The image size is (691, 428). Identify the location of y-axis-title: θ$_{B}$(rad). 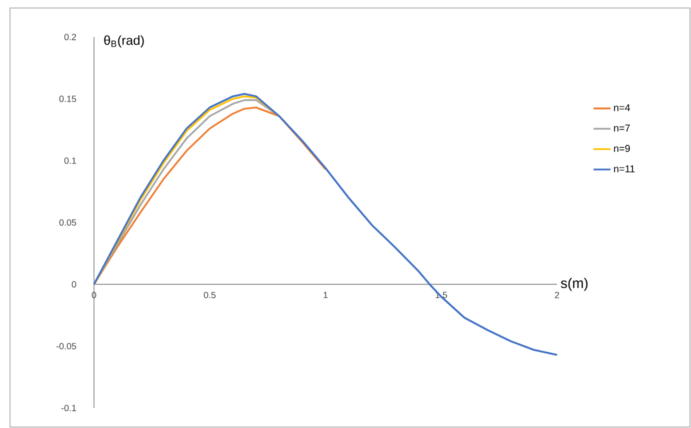
(124, 41).